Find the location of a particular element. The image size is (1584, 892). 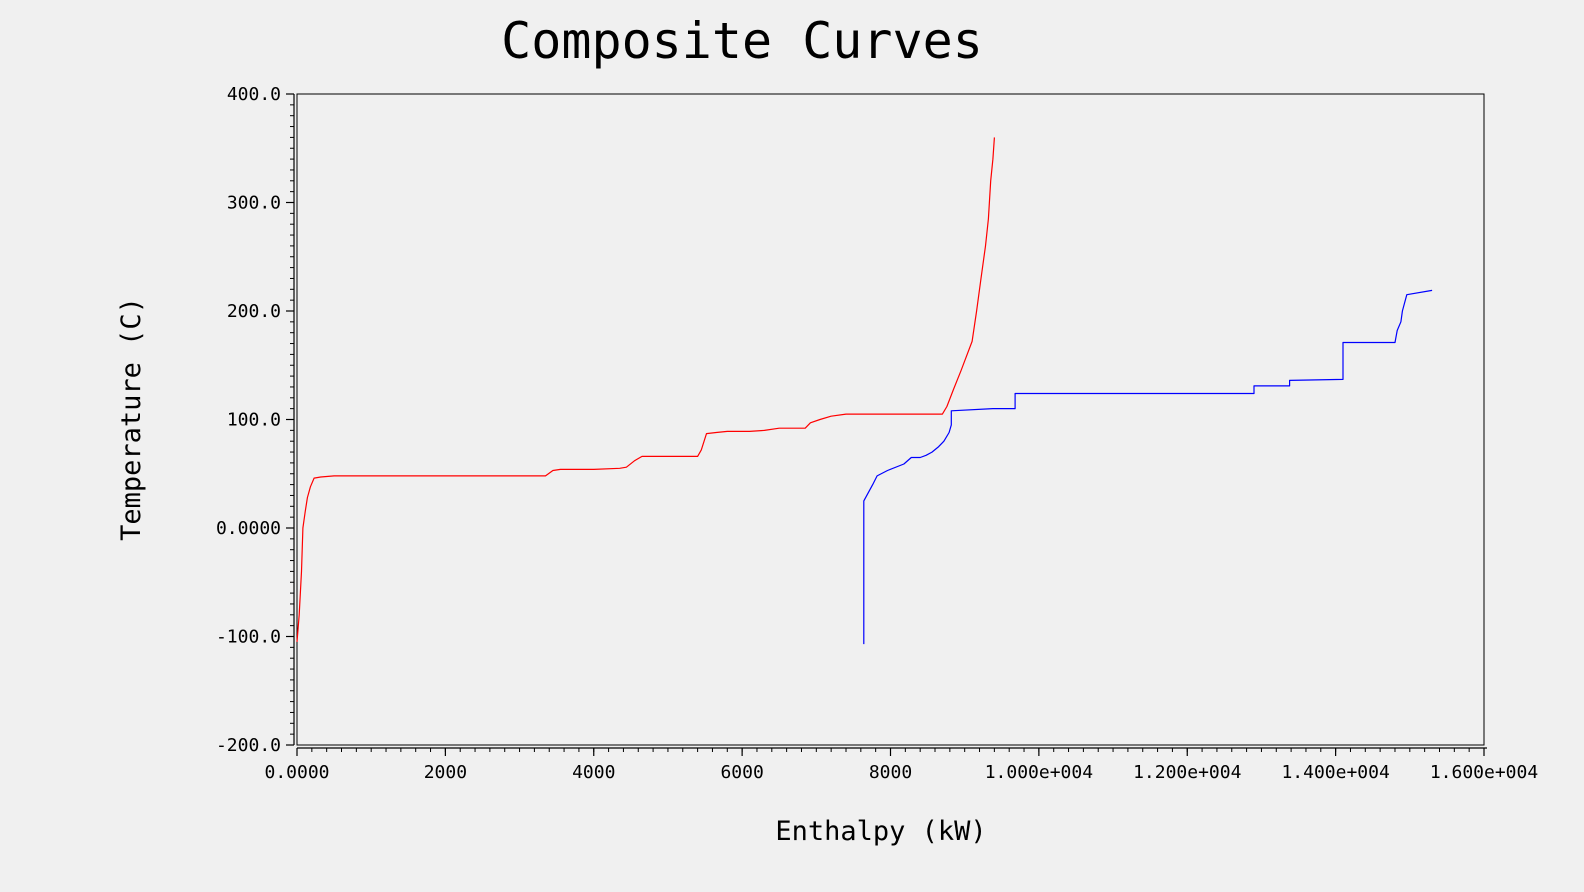

x-tick-label: 1.000e+004 is located at coordinates (1039, 772).